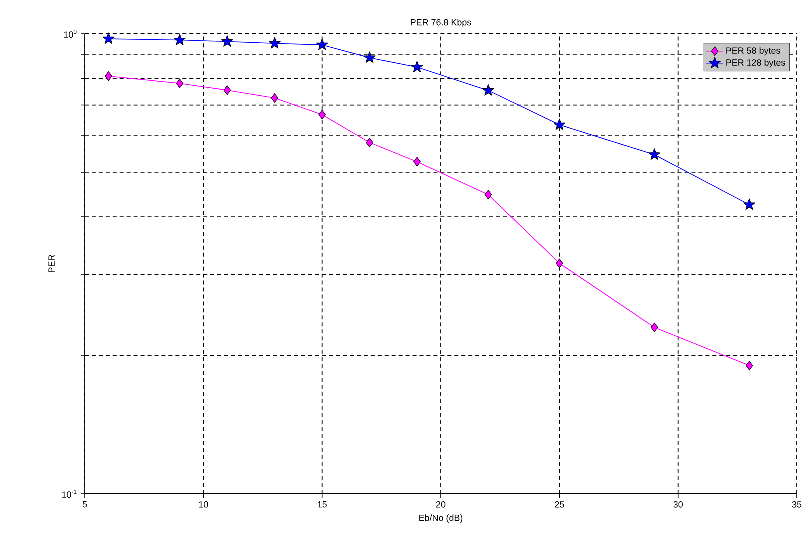  Describe the element at coordinates (559, 504) in the screenshot. I see `x-tick-label: 25` at that location.